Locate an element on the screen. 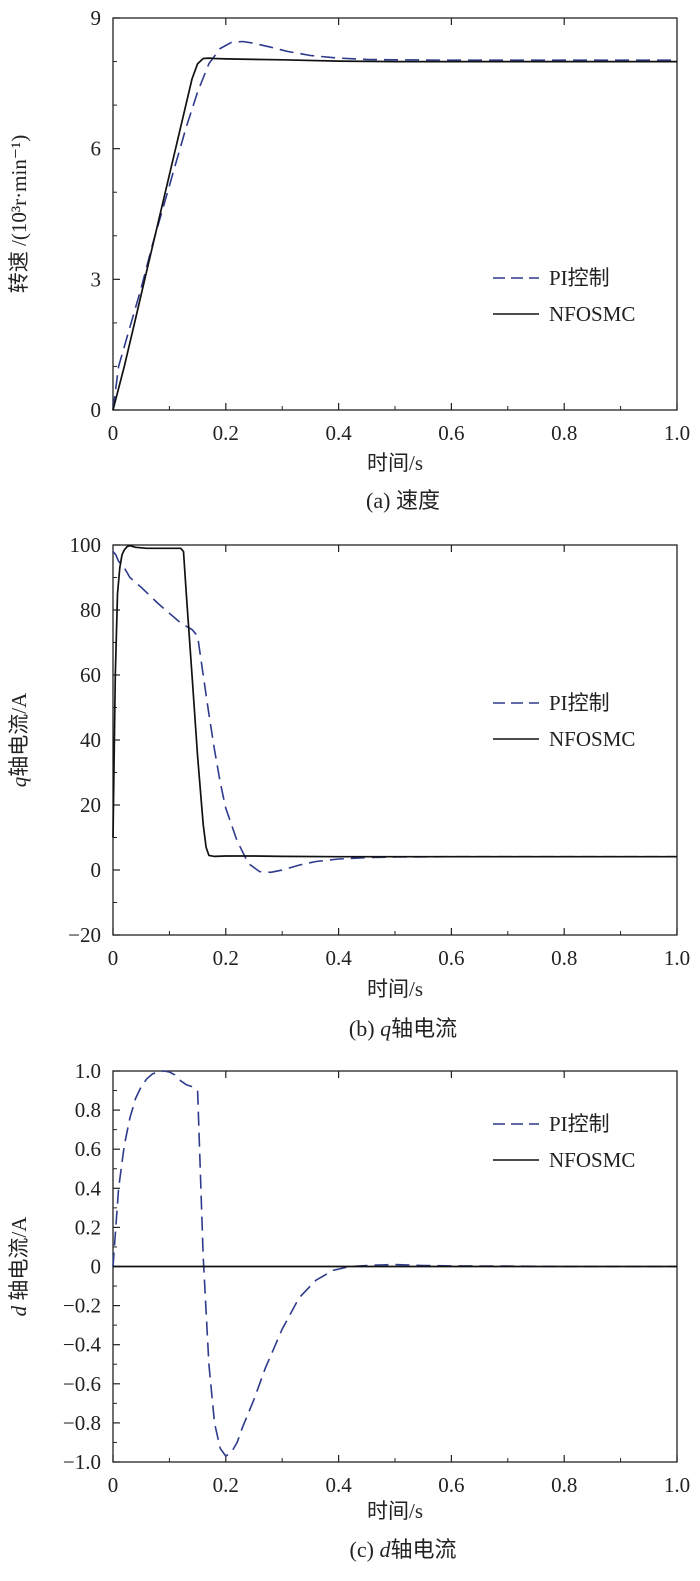 The width and height of the screenshot is (700, 1581). y-tick-label: −1.0 is located at coordinates (82, 1462).